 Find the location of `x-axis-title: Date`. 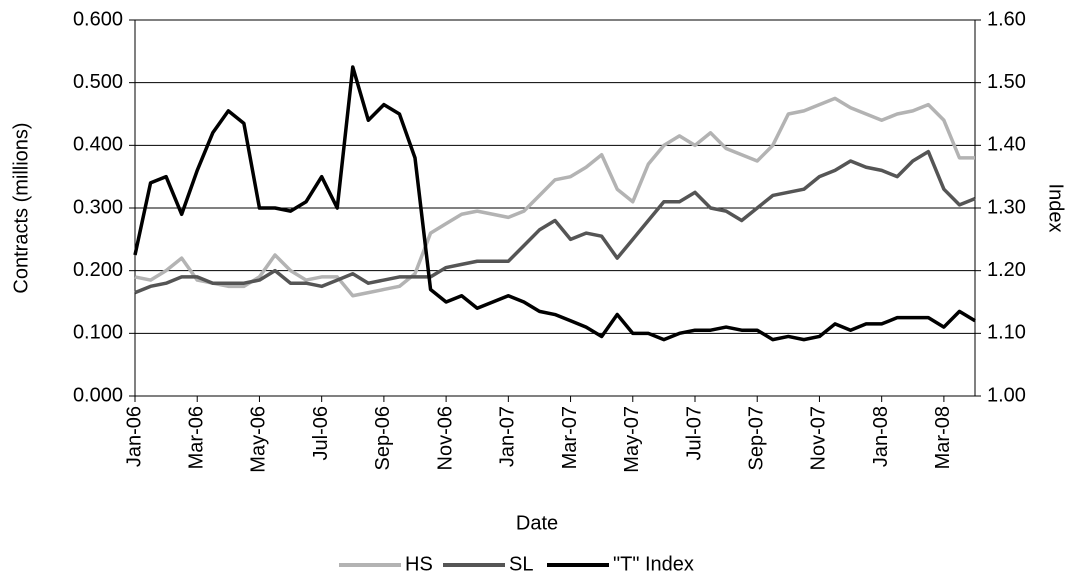

x-axis-title: Date is located at coordinates (537, 523).